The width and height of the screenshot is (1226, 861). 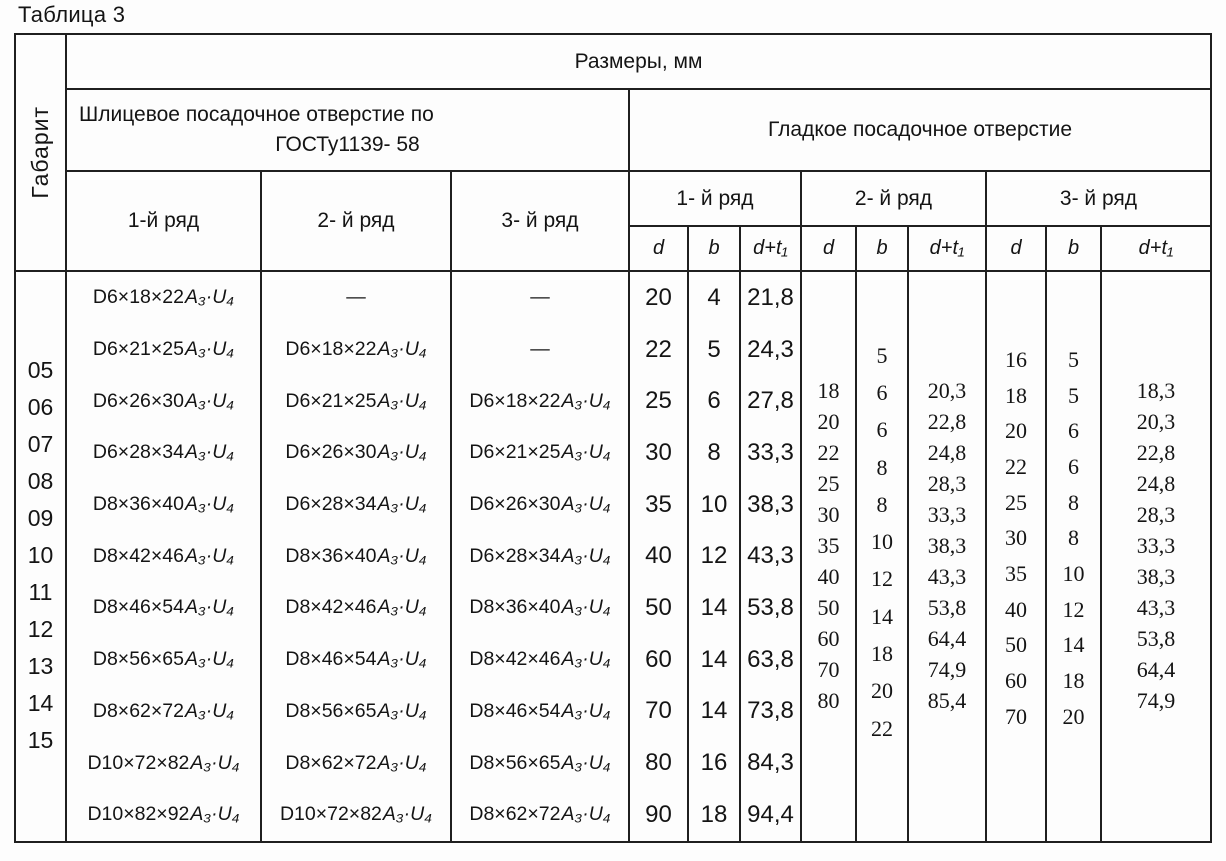 I want to click on d-value: 90, so click(x=658, y=814).